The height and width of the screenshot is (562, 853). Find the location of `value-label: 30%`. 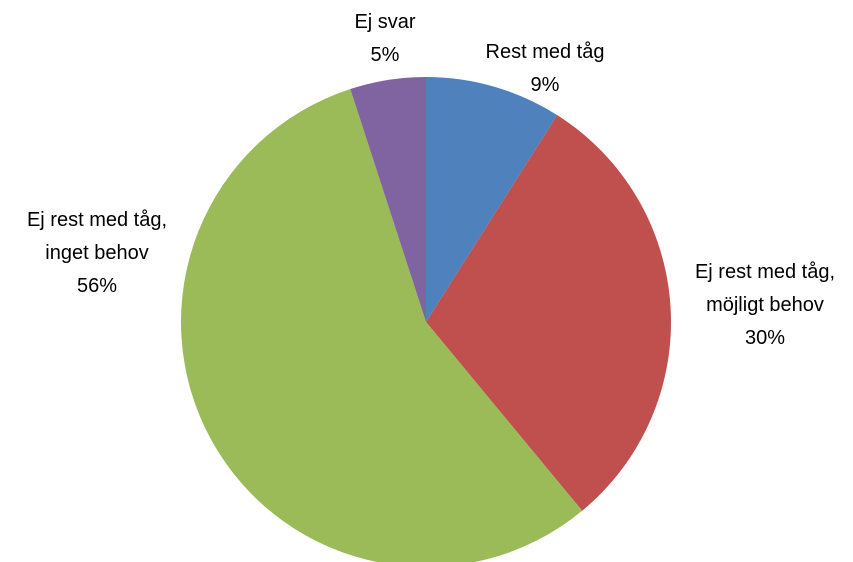

value-label: 30% is located at coordinates (765, 338).